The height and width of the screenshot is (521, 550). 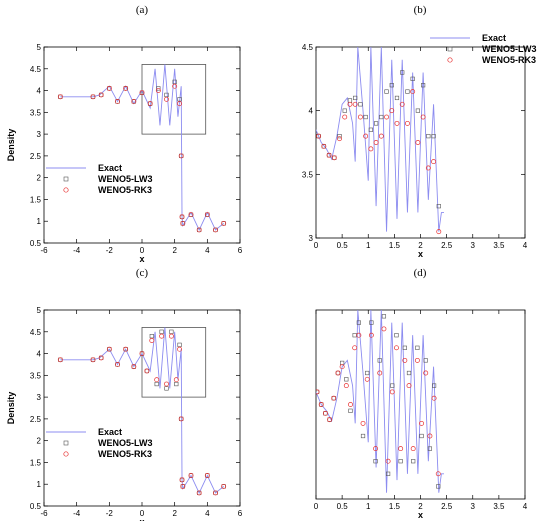 What do you see at coordinates (110, 250) in the screenshot?
I see `x-tick-label: -2` at bounding box center [110, 250].